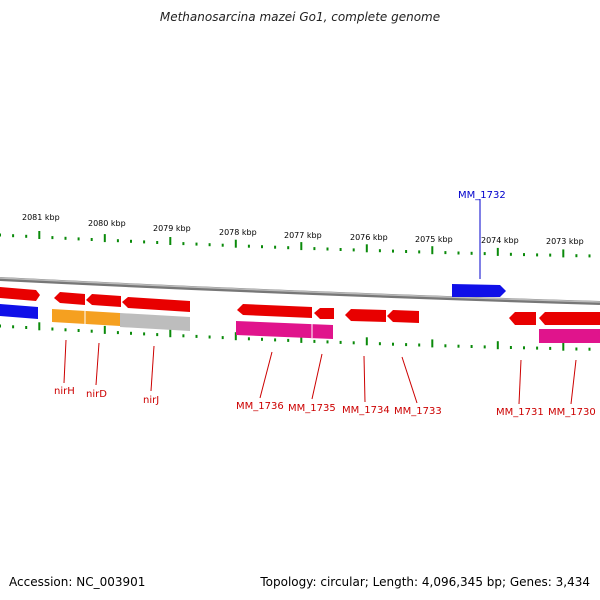 The height and width of the screenshot is (600, 600). Describe the element at coordinates (520, 412) in the screenshot. I see `gene-label-MM_1731: MM_1731` at that location.